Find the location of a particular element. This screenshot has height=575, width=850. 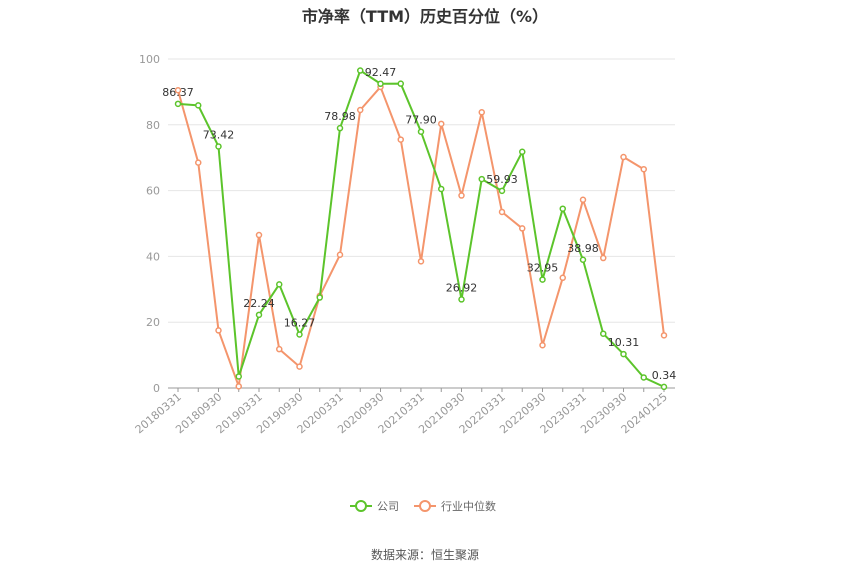

legend: 公司 行业中位数 is located at coordinates (423, 506).